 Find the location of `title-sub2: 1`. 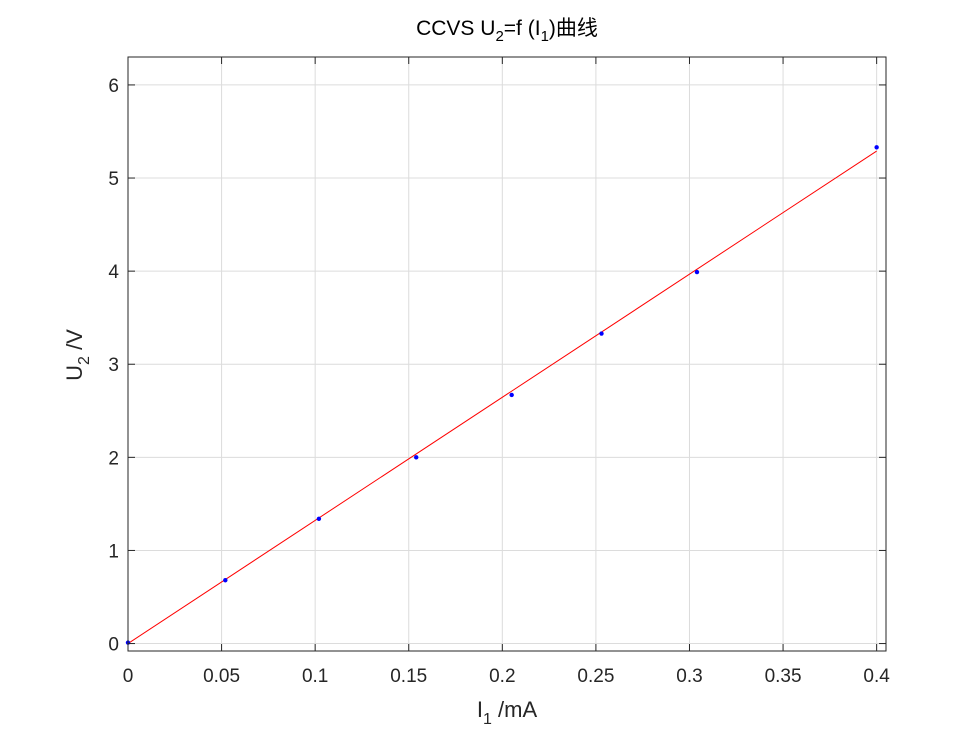

title-sub2: 1 is located at coordinates (545, 36).